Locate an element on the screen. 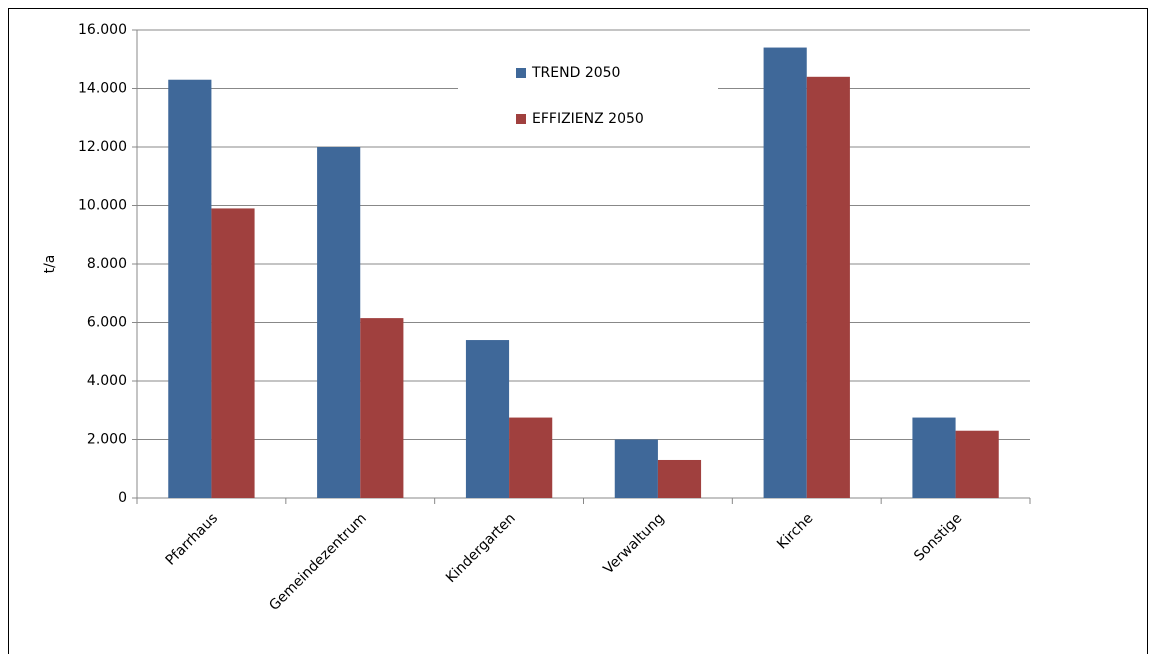 This screenshot has width=1154, height=654. y-tick-label: 0 is located at coordinates (122, 498).